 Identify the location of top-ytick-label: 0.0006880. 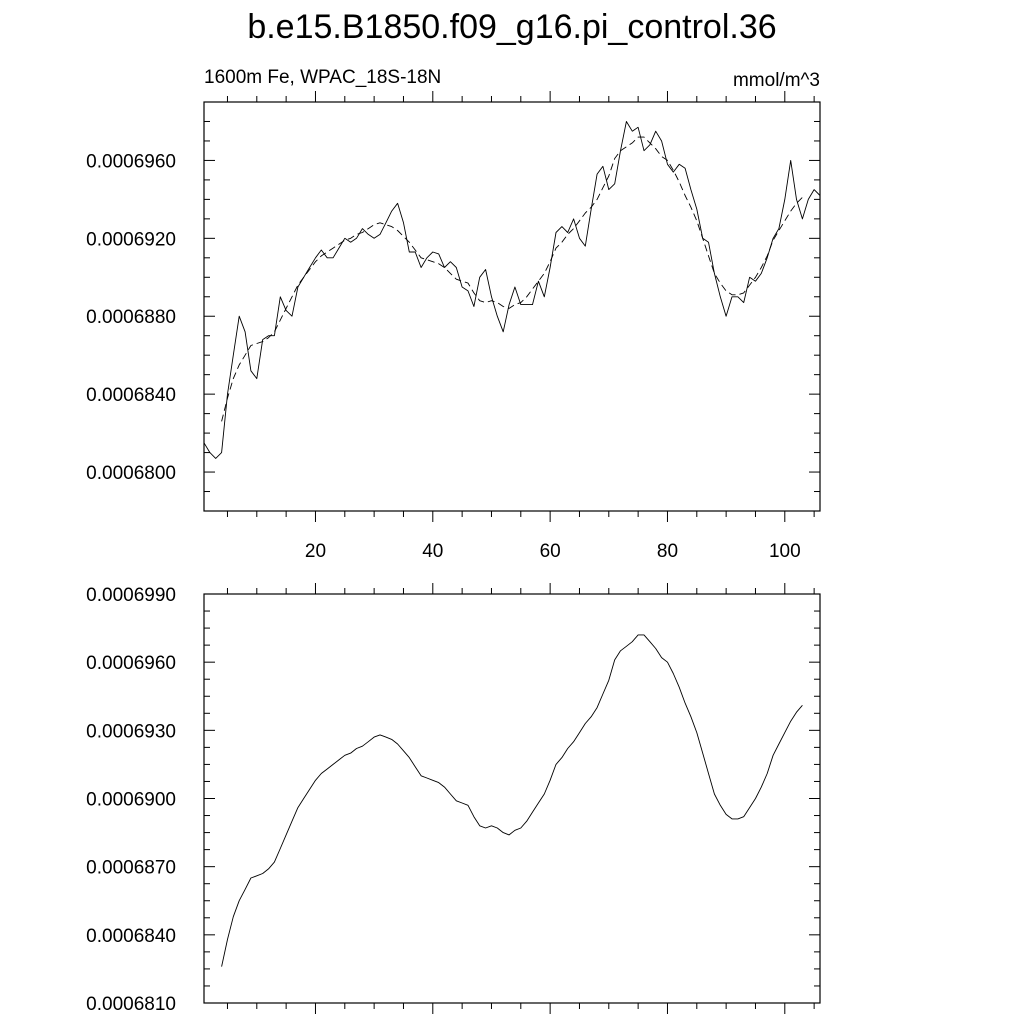
(131, 317).